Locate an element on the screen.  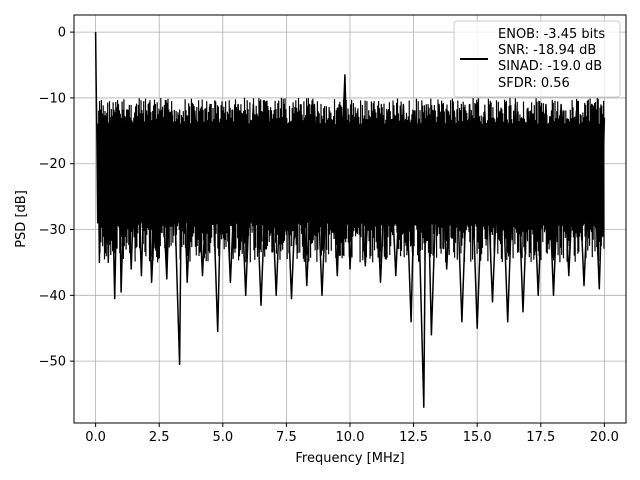
x-tick-label: 20.0 is located at coordinates (604, 437).